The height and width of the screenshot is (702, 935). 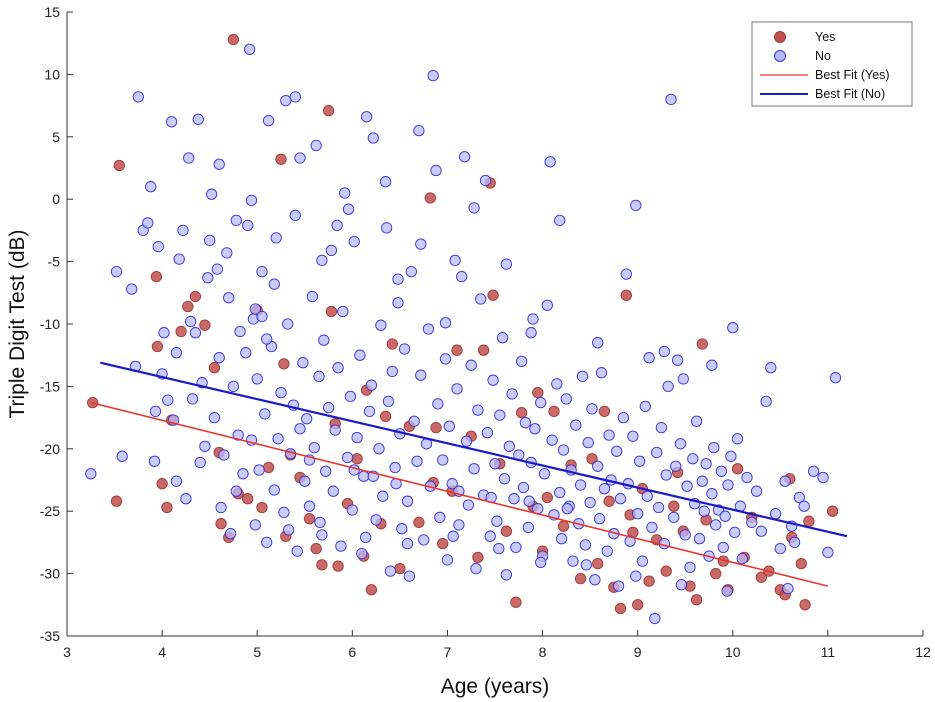 What do you see at coordinates (850, 94) in the screenshot?
I see `legend-fit-no-label: Best Fit (No)` at bounding box center [850, 94].